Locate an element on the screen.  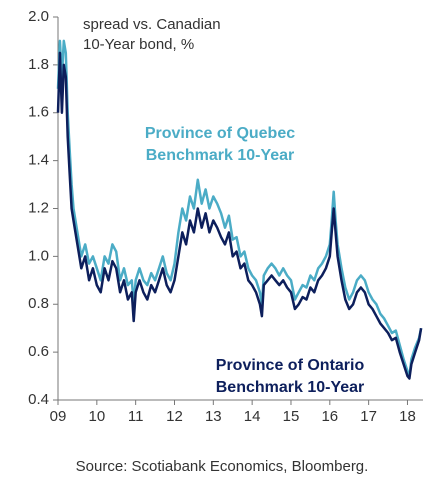
y-tick-label: 0.4 is located at coordinates (38, 399).